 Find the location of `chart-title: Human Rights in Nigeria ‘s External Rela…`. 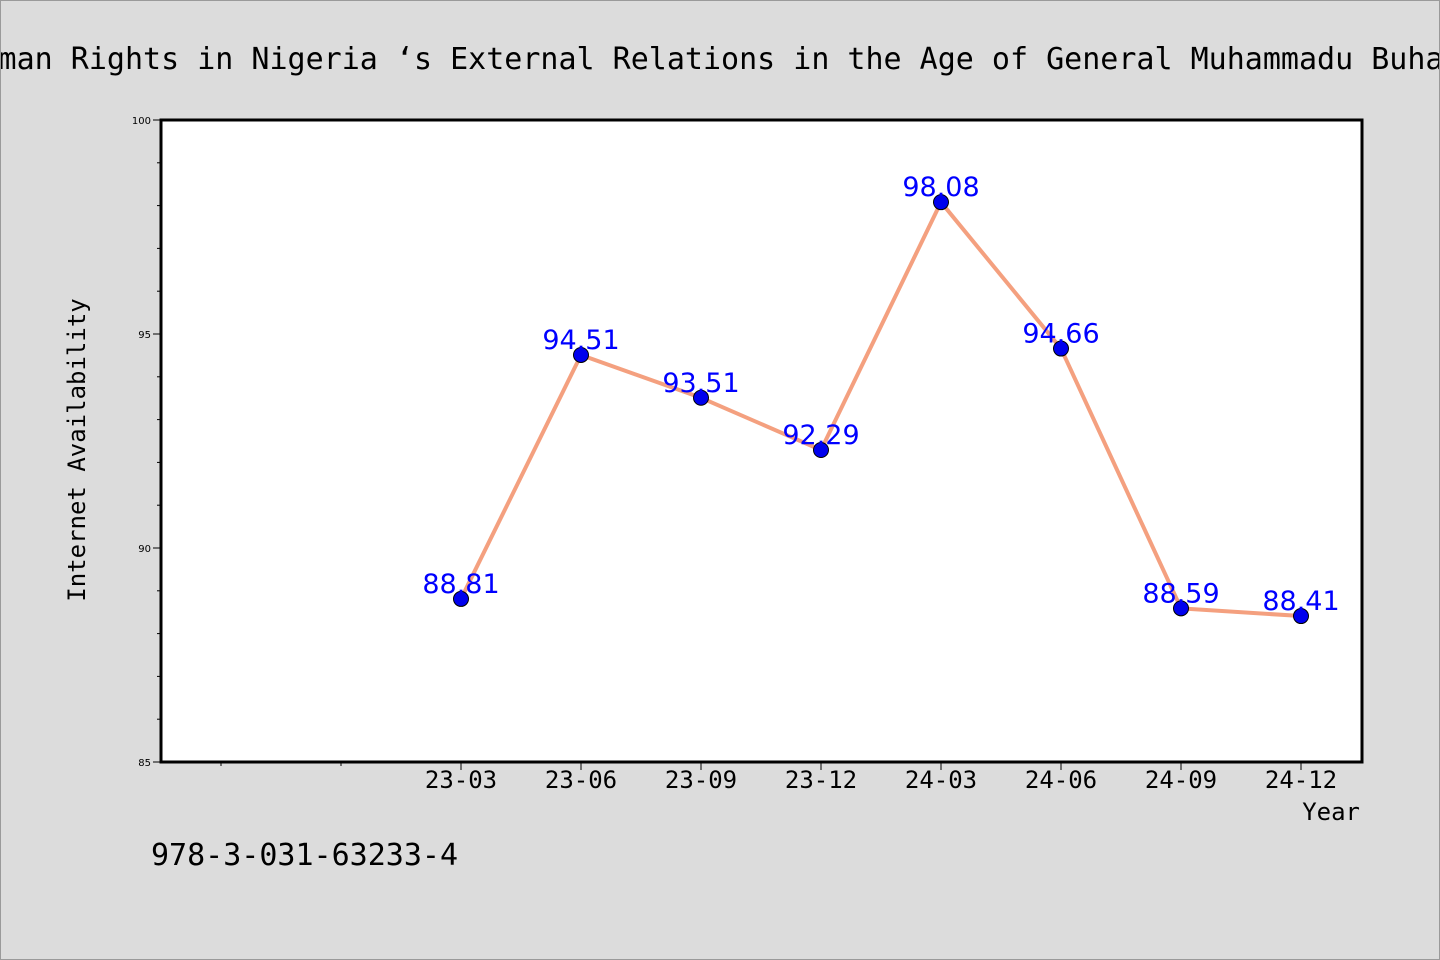

chart-title: Human Rights in Nigeria ‘s External Rela… is located at coordinates (720, 59).